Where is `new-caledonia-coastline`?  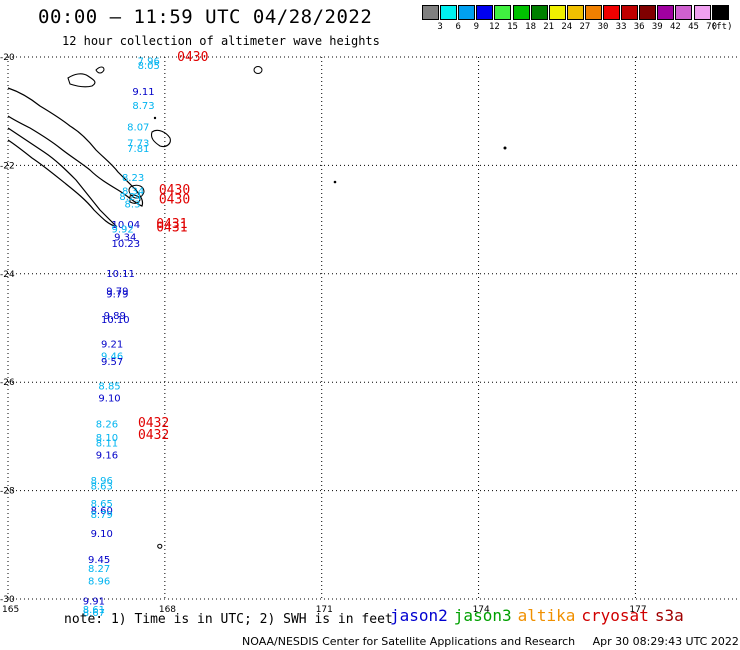
new-caledonia-coastline is located at coordinates (75, 147).